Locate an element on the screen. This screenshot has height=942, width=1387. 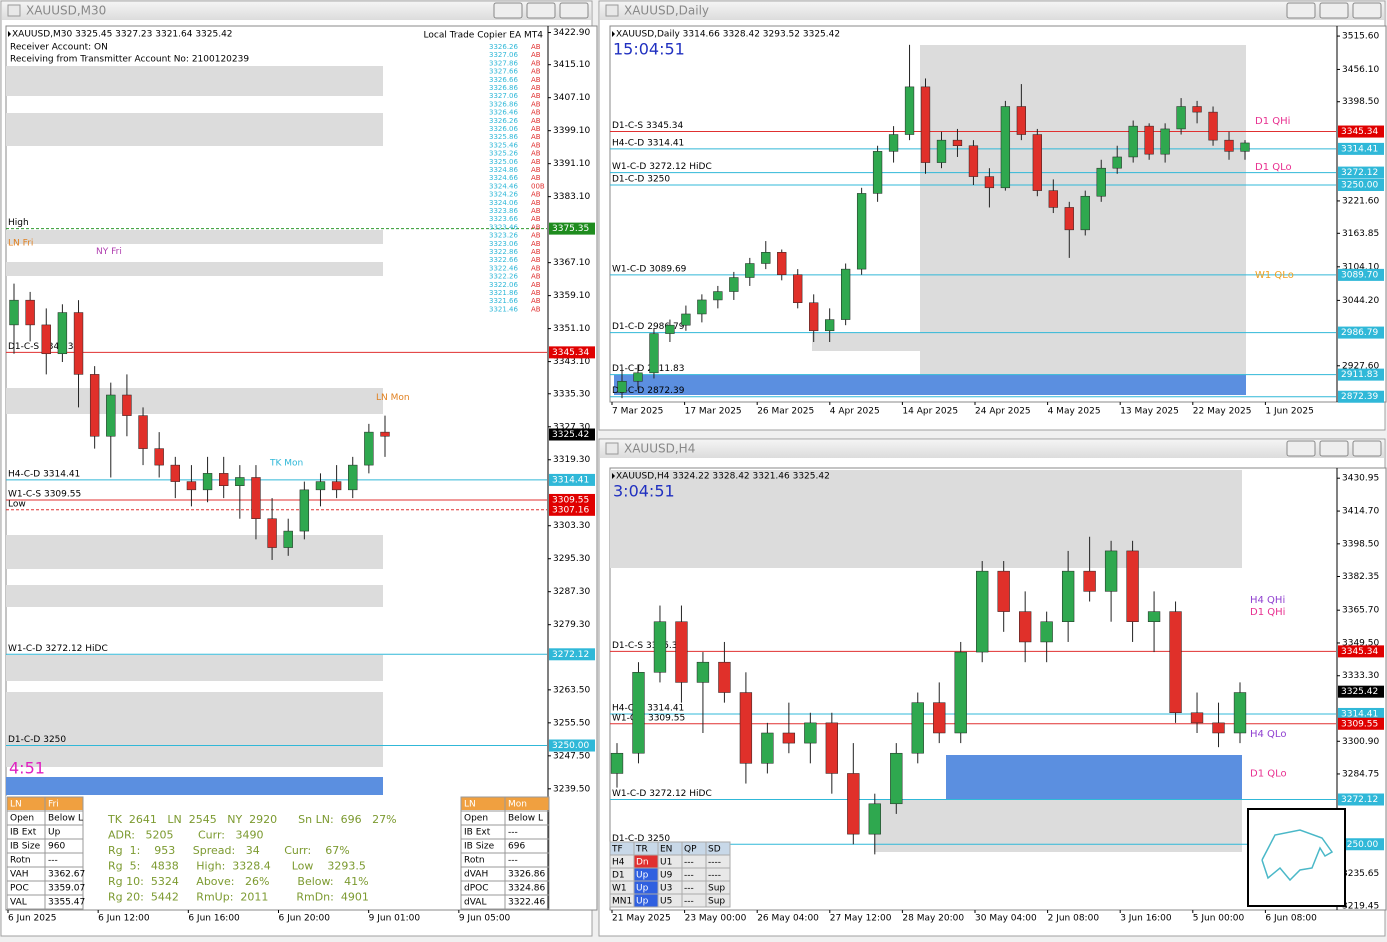
x-tick-label: 7 Mar 2025 is located at coordinates (637, 412).